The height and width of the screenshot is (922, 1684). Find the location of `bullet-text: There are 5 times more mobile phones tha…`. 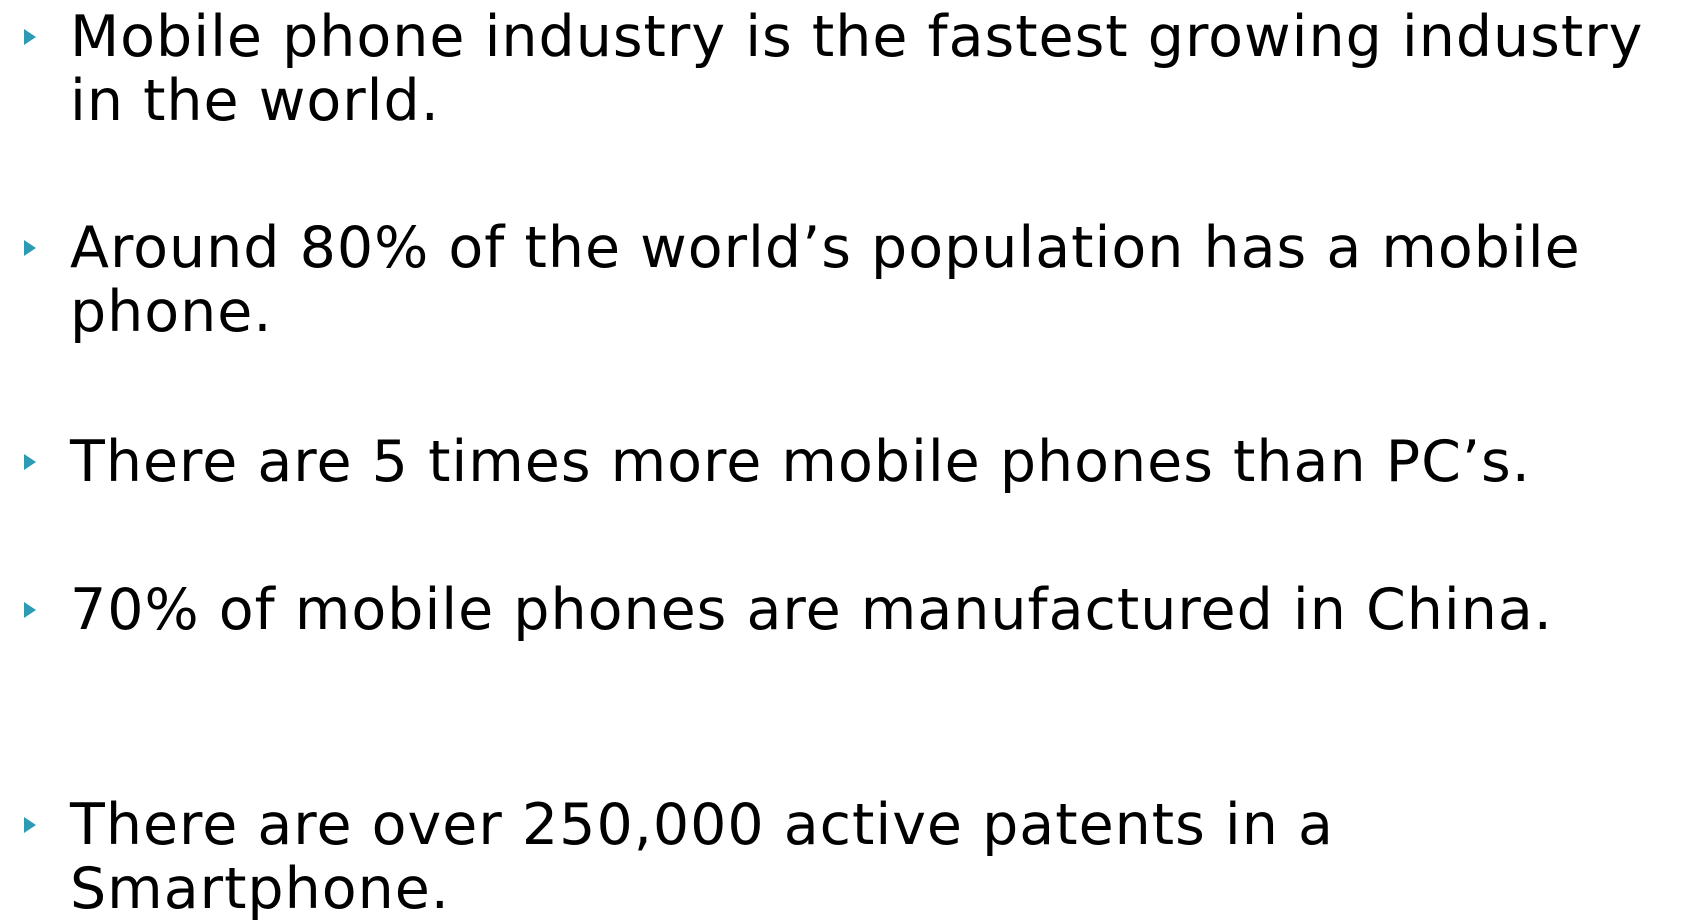

bullet-text: There are 5 times more mobile phones tha… is located at coordinates (800, 462).